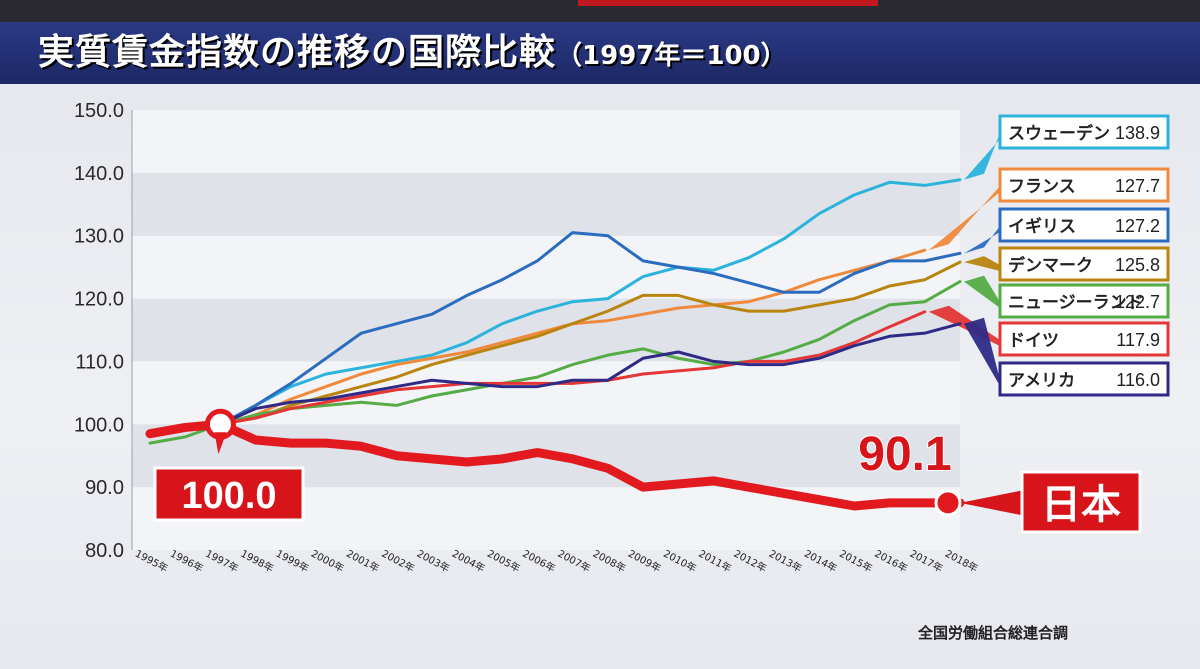 The image size is (1200, 669). Describe the element at coordinates (855, 561) in the screenshot. I see `x-tick-label: 2015年` at that location.